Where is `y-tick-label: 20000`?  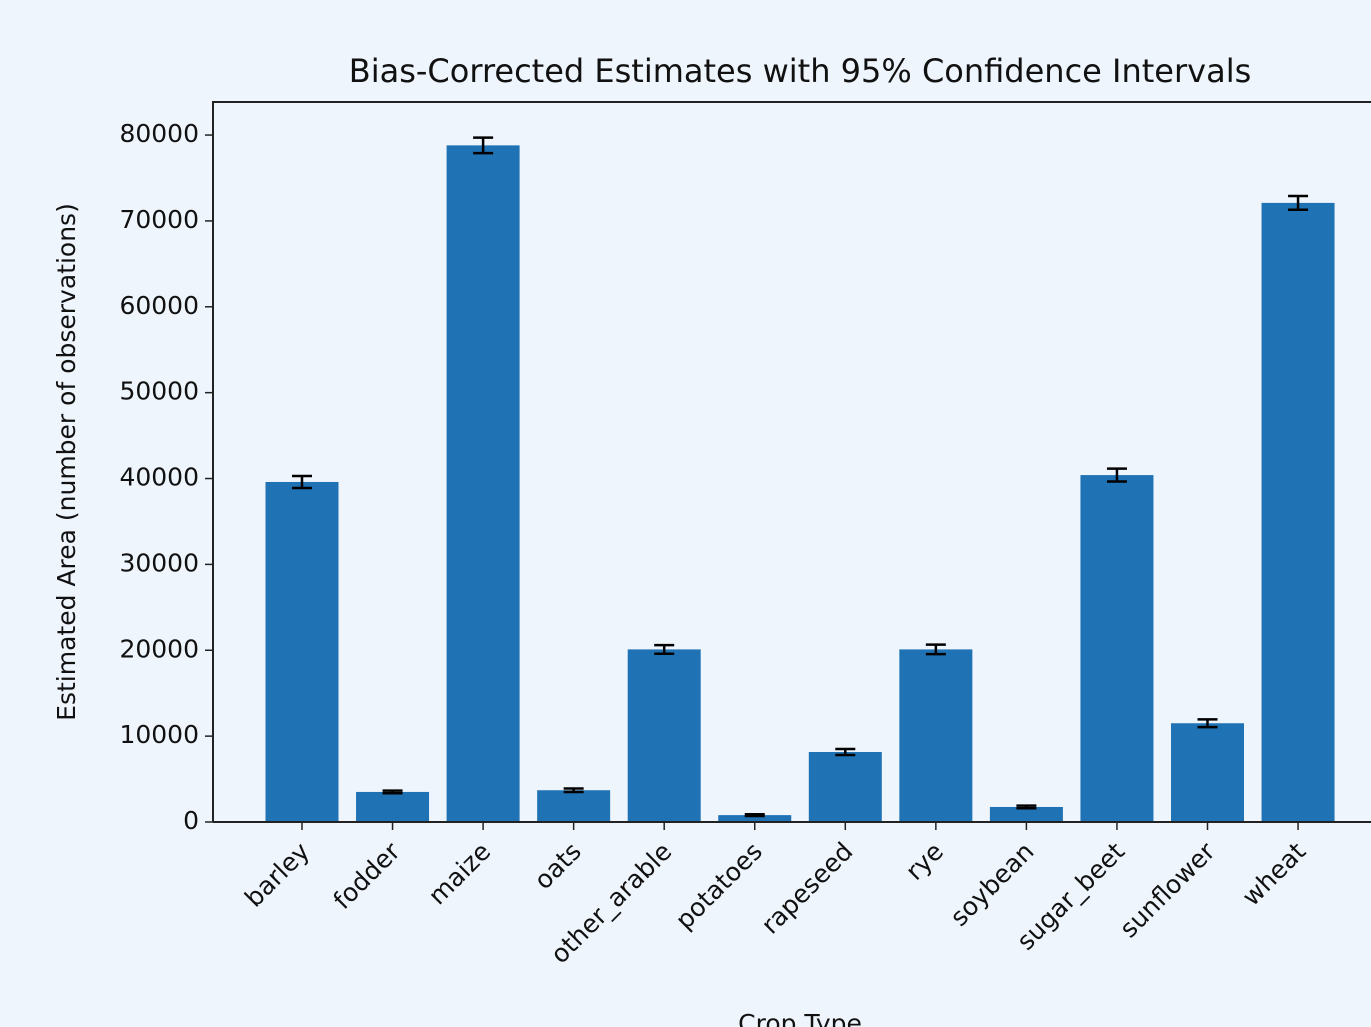
y-tick-label: 20000 is located at coordinates (159, 648).